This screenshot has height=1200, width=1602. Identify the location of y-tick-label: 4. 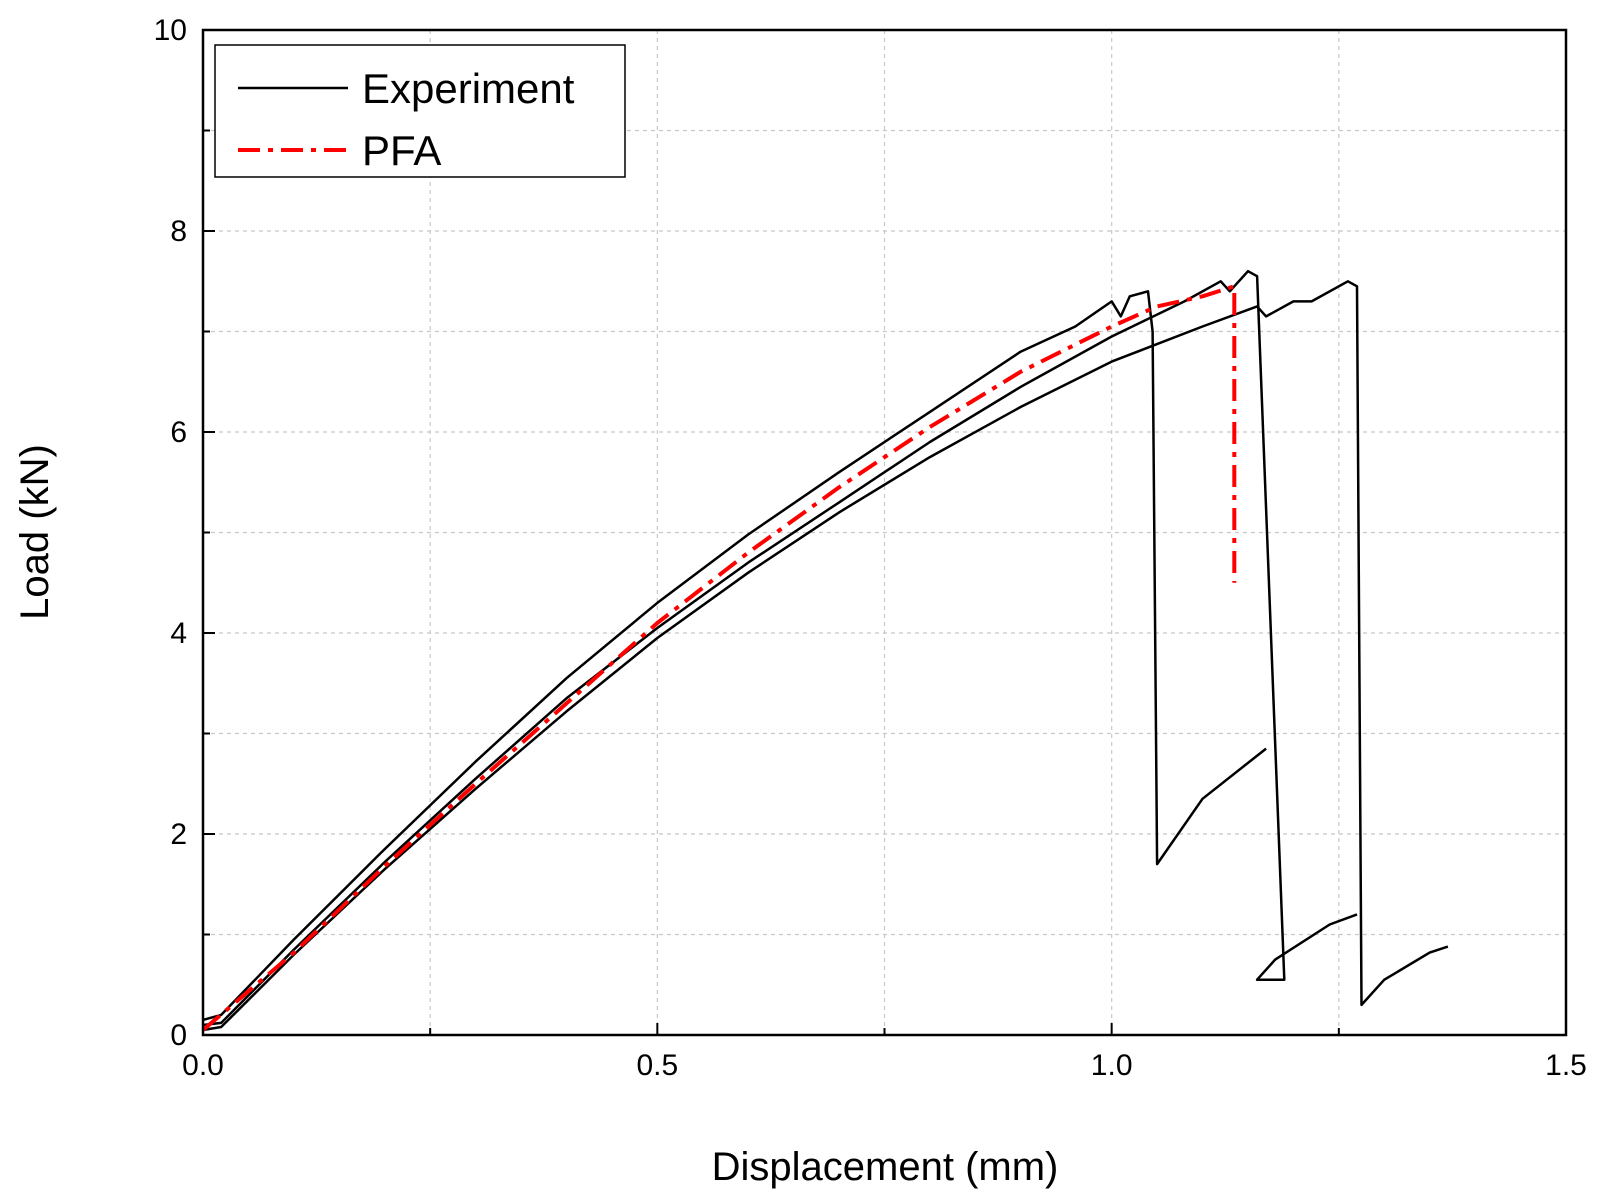
(178, 633).